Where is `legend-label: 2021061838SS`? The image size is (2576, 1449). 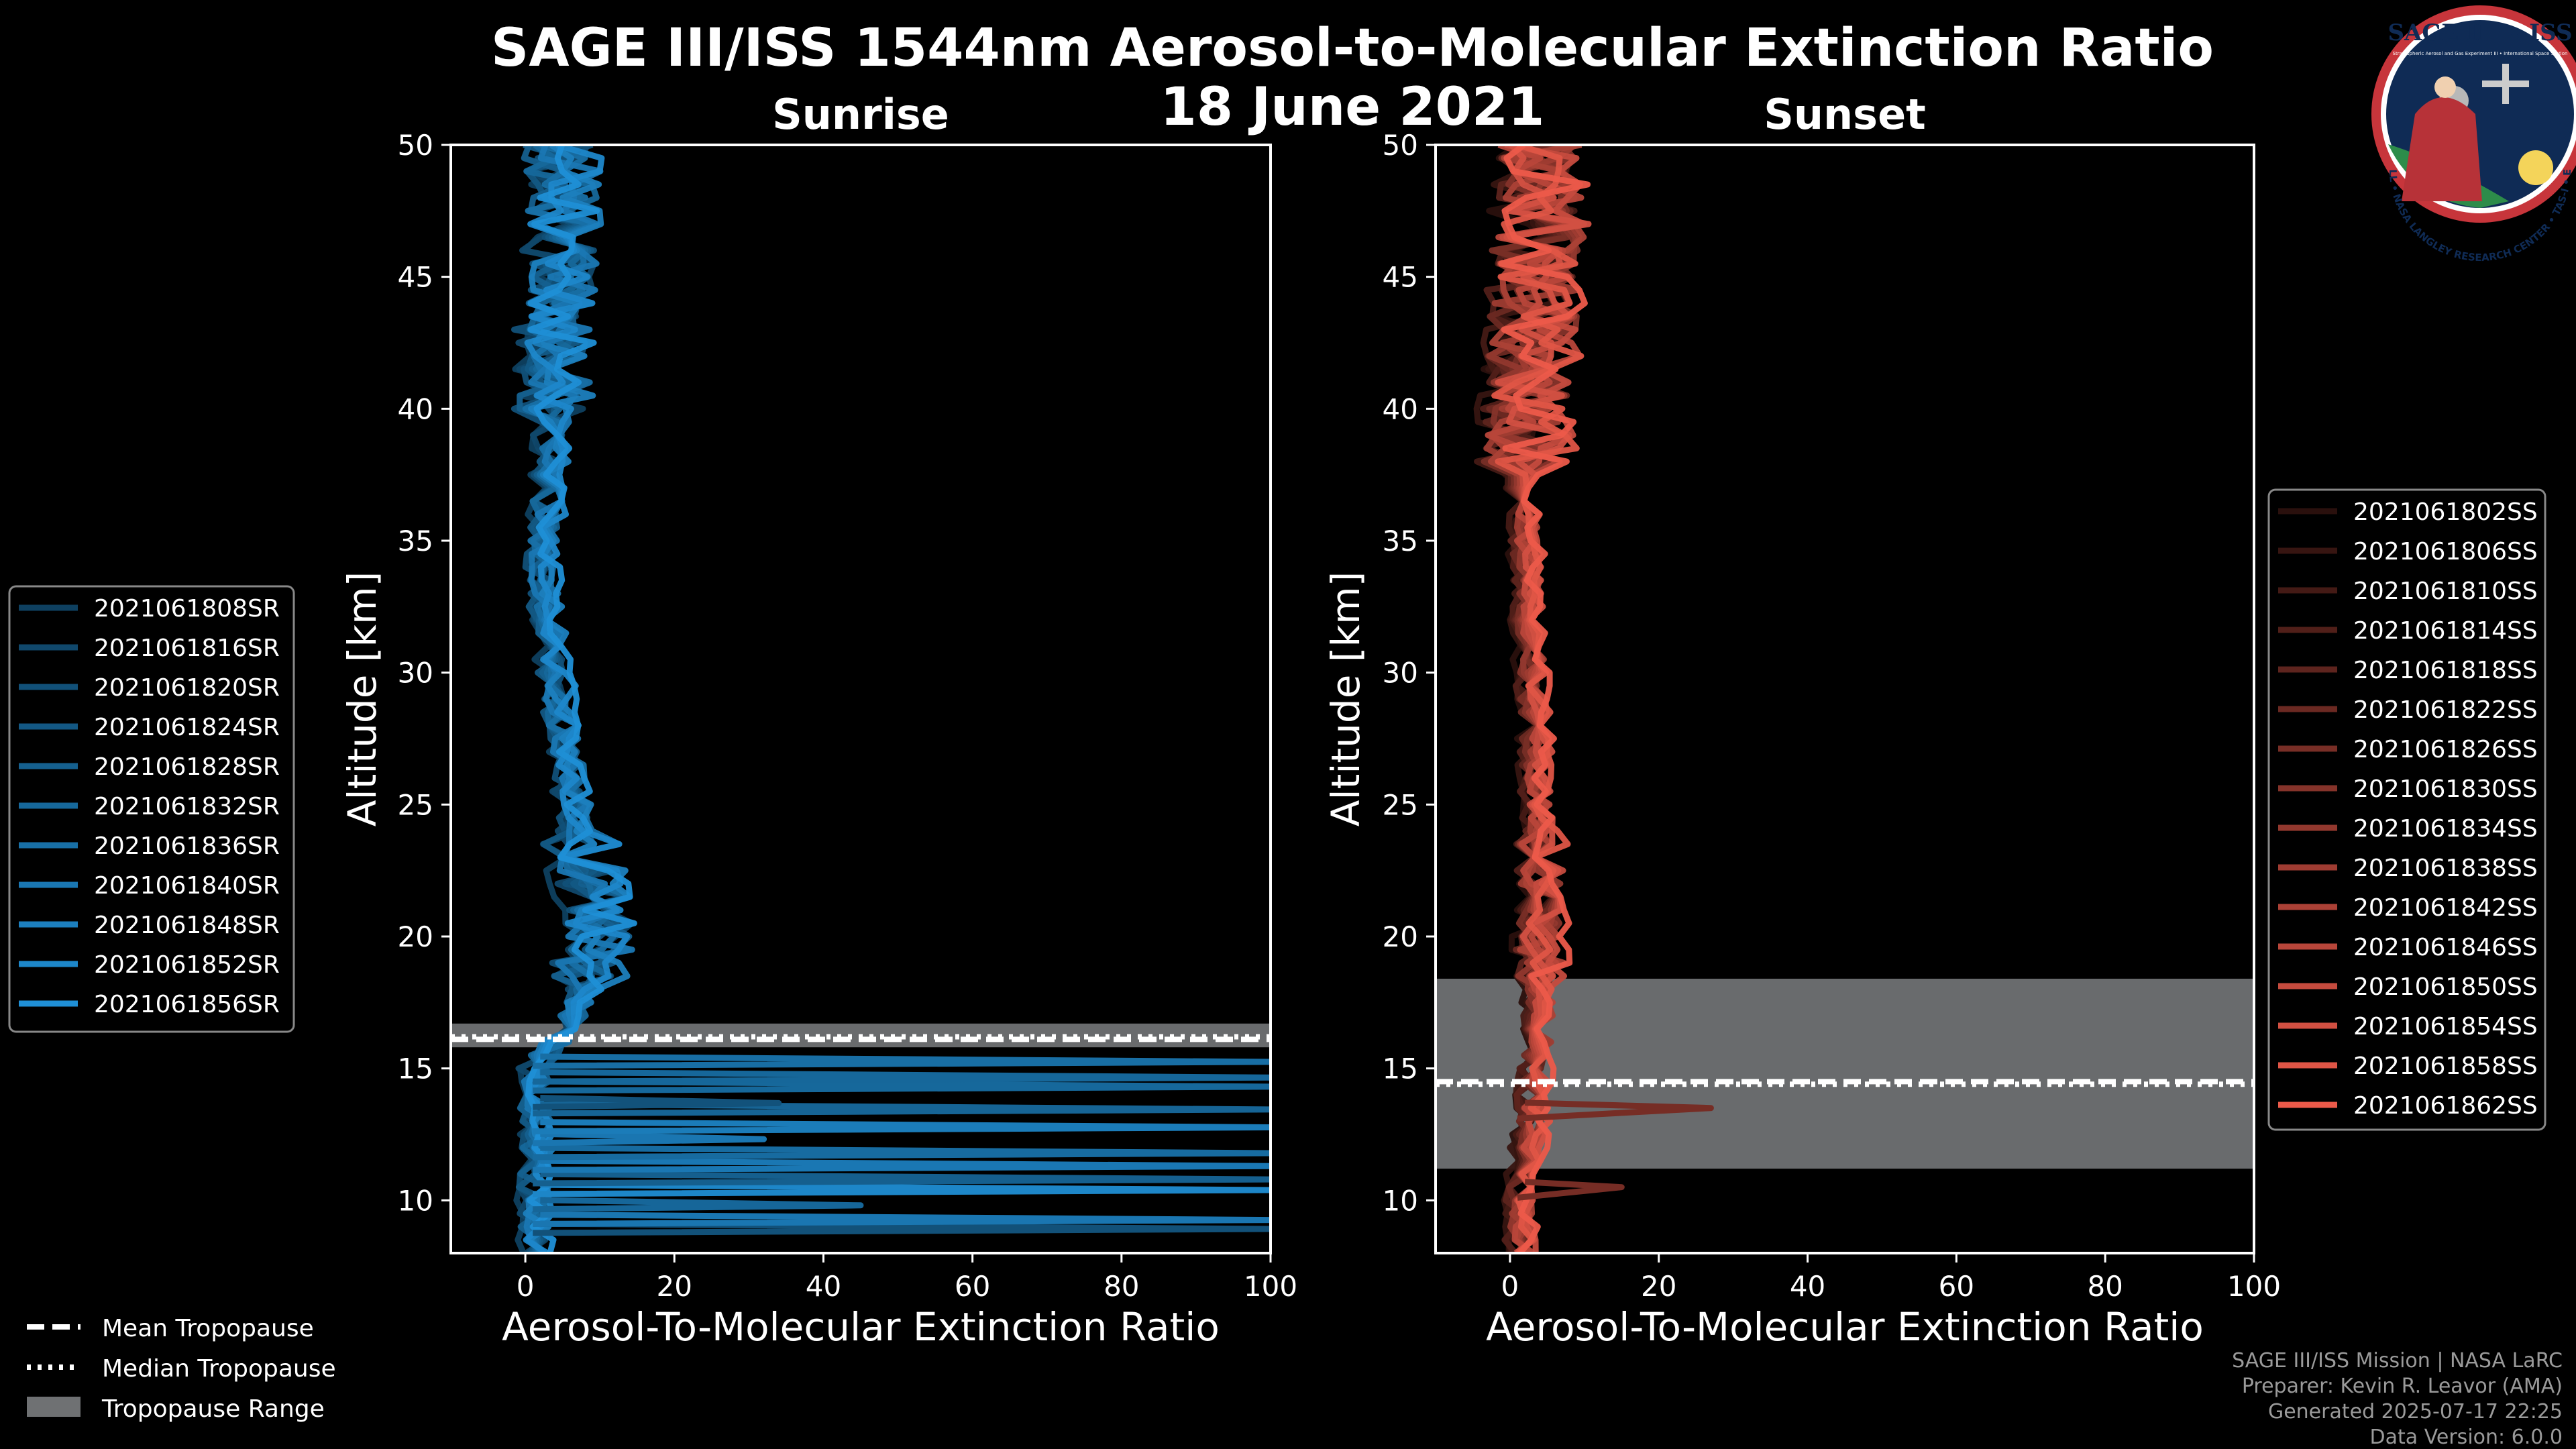 legend-label: 2021061838SS is located at coordinates (2445, 868).